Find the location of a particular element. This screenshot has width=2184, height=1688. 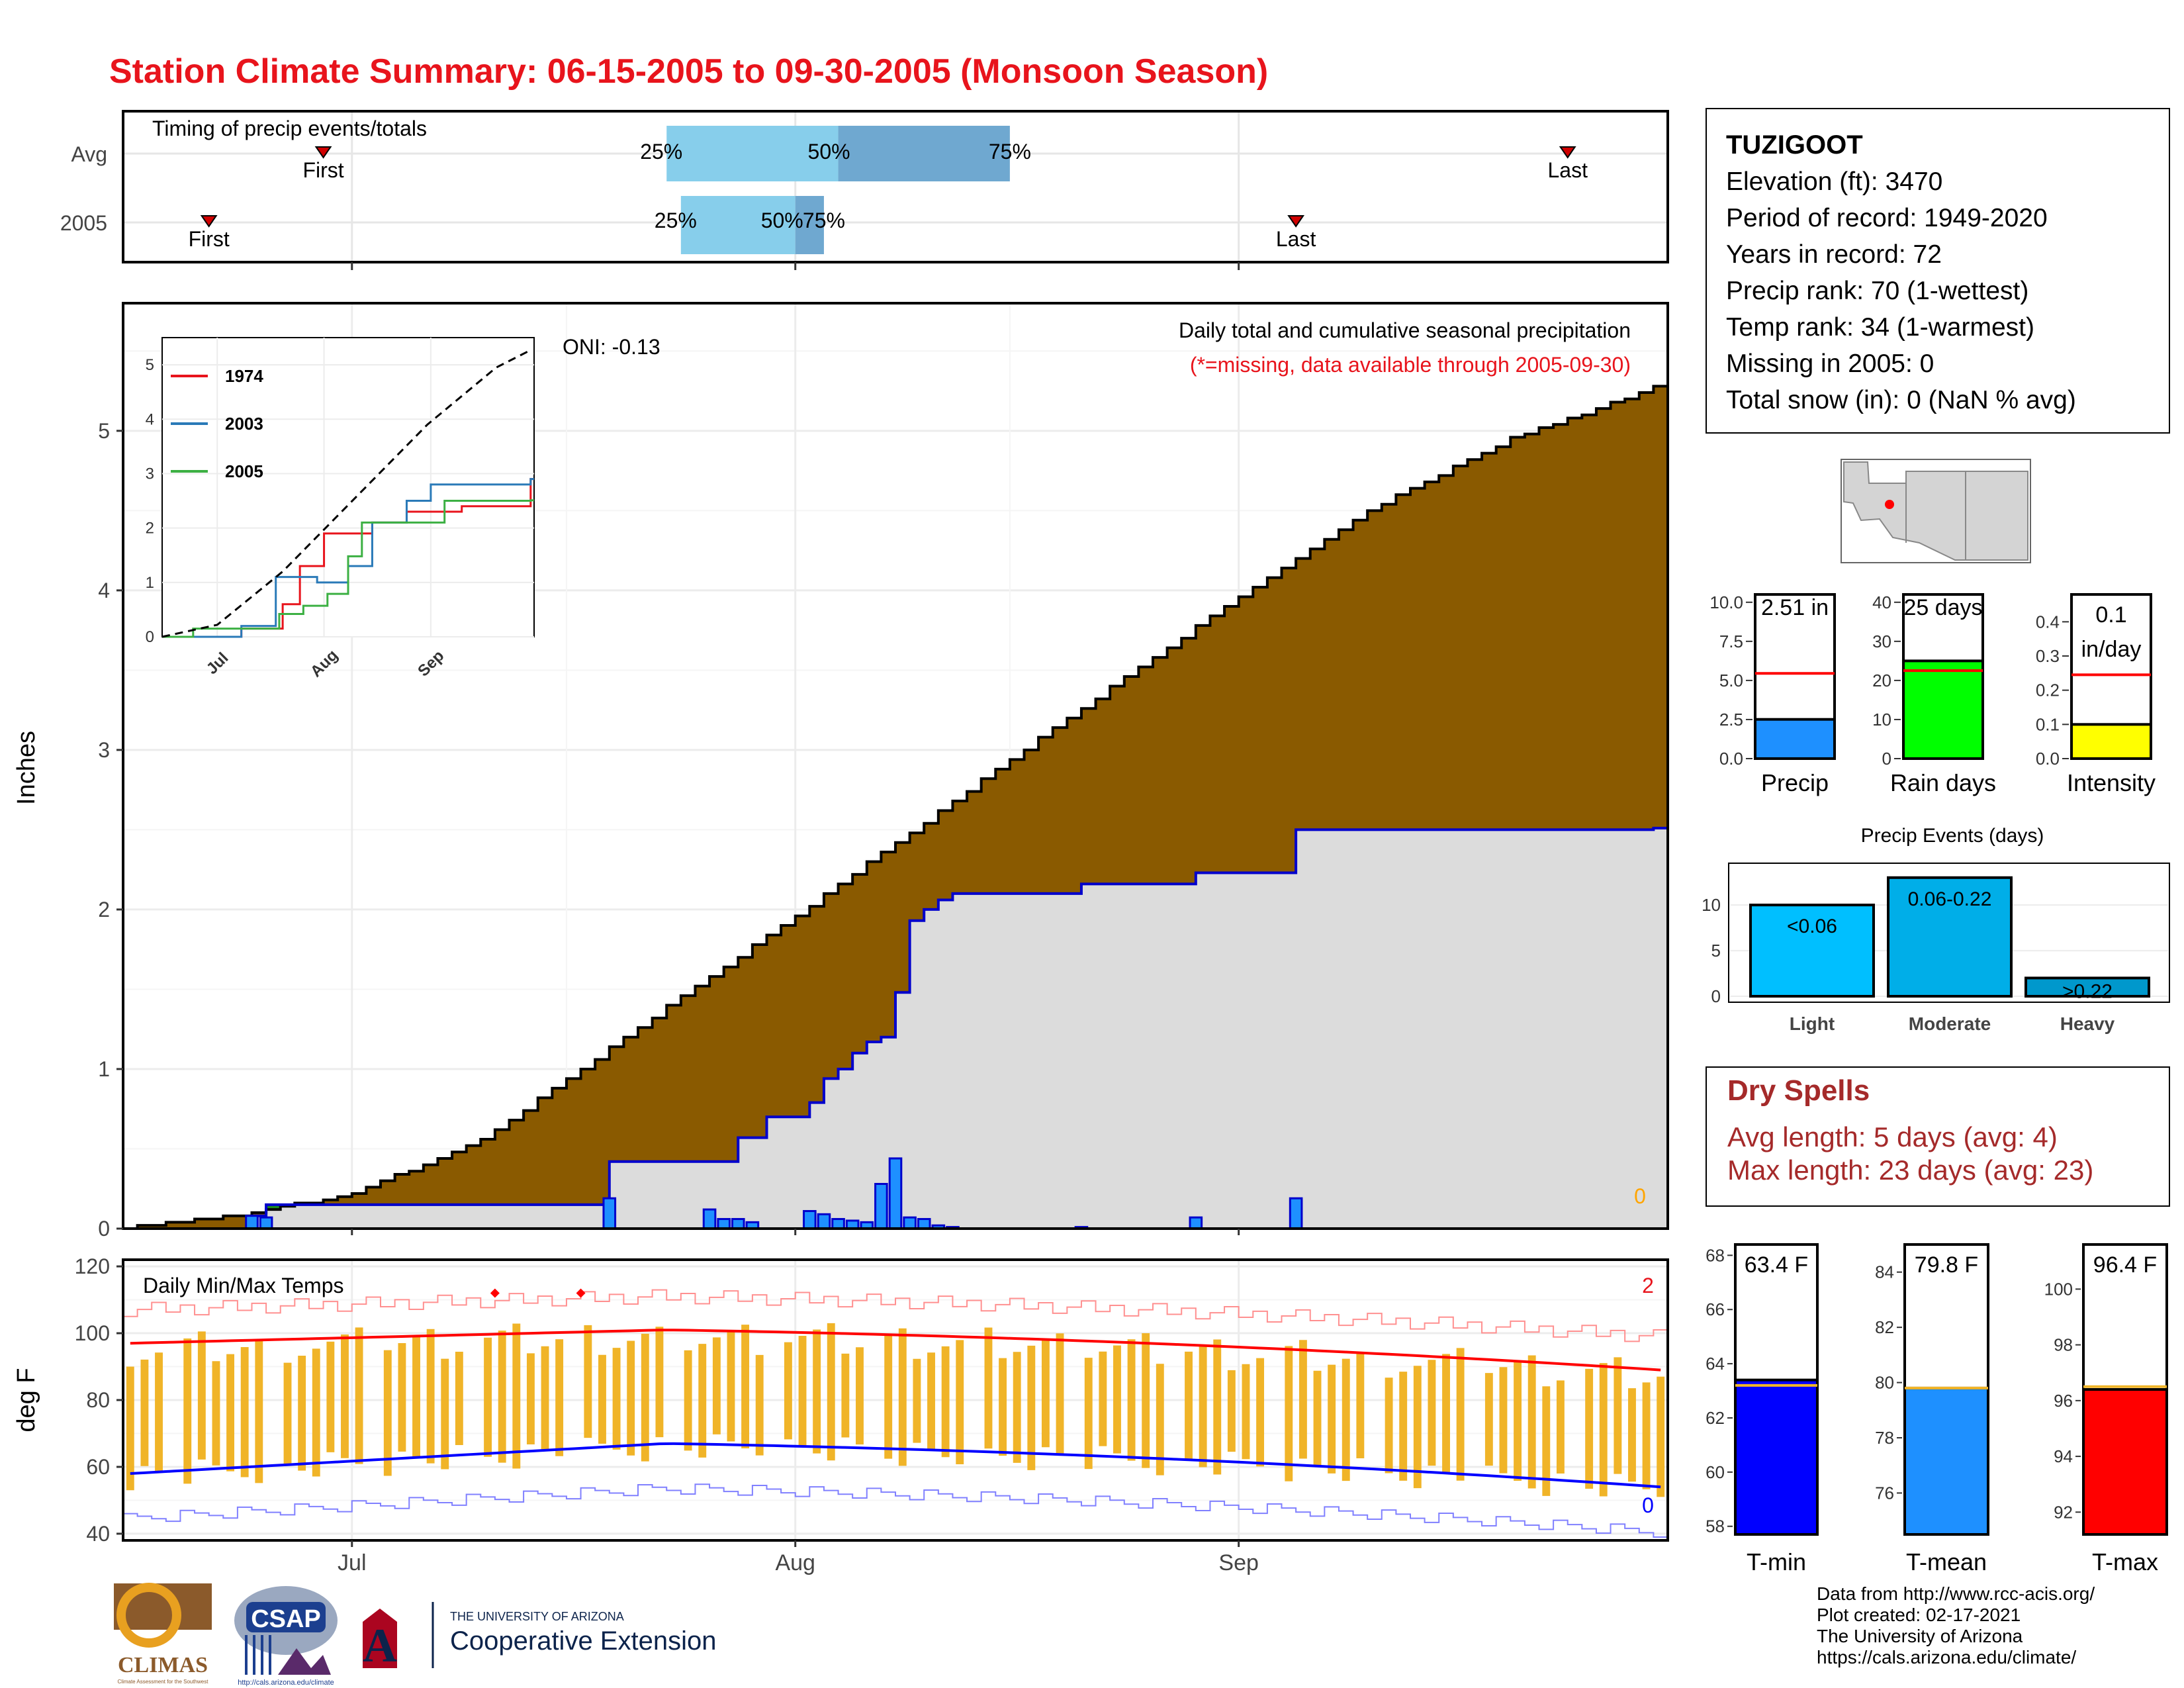

summary-y-tick-label: 7.5 is located at coordinates (1731, 641).